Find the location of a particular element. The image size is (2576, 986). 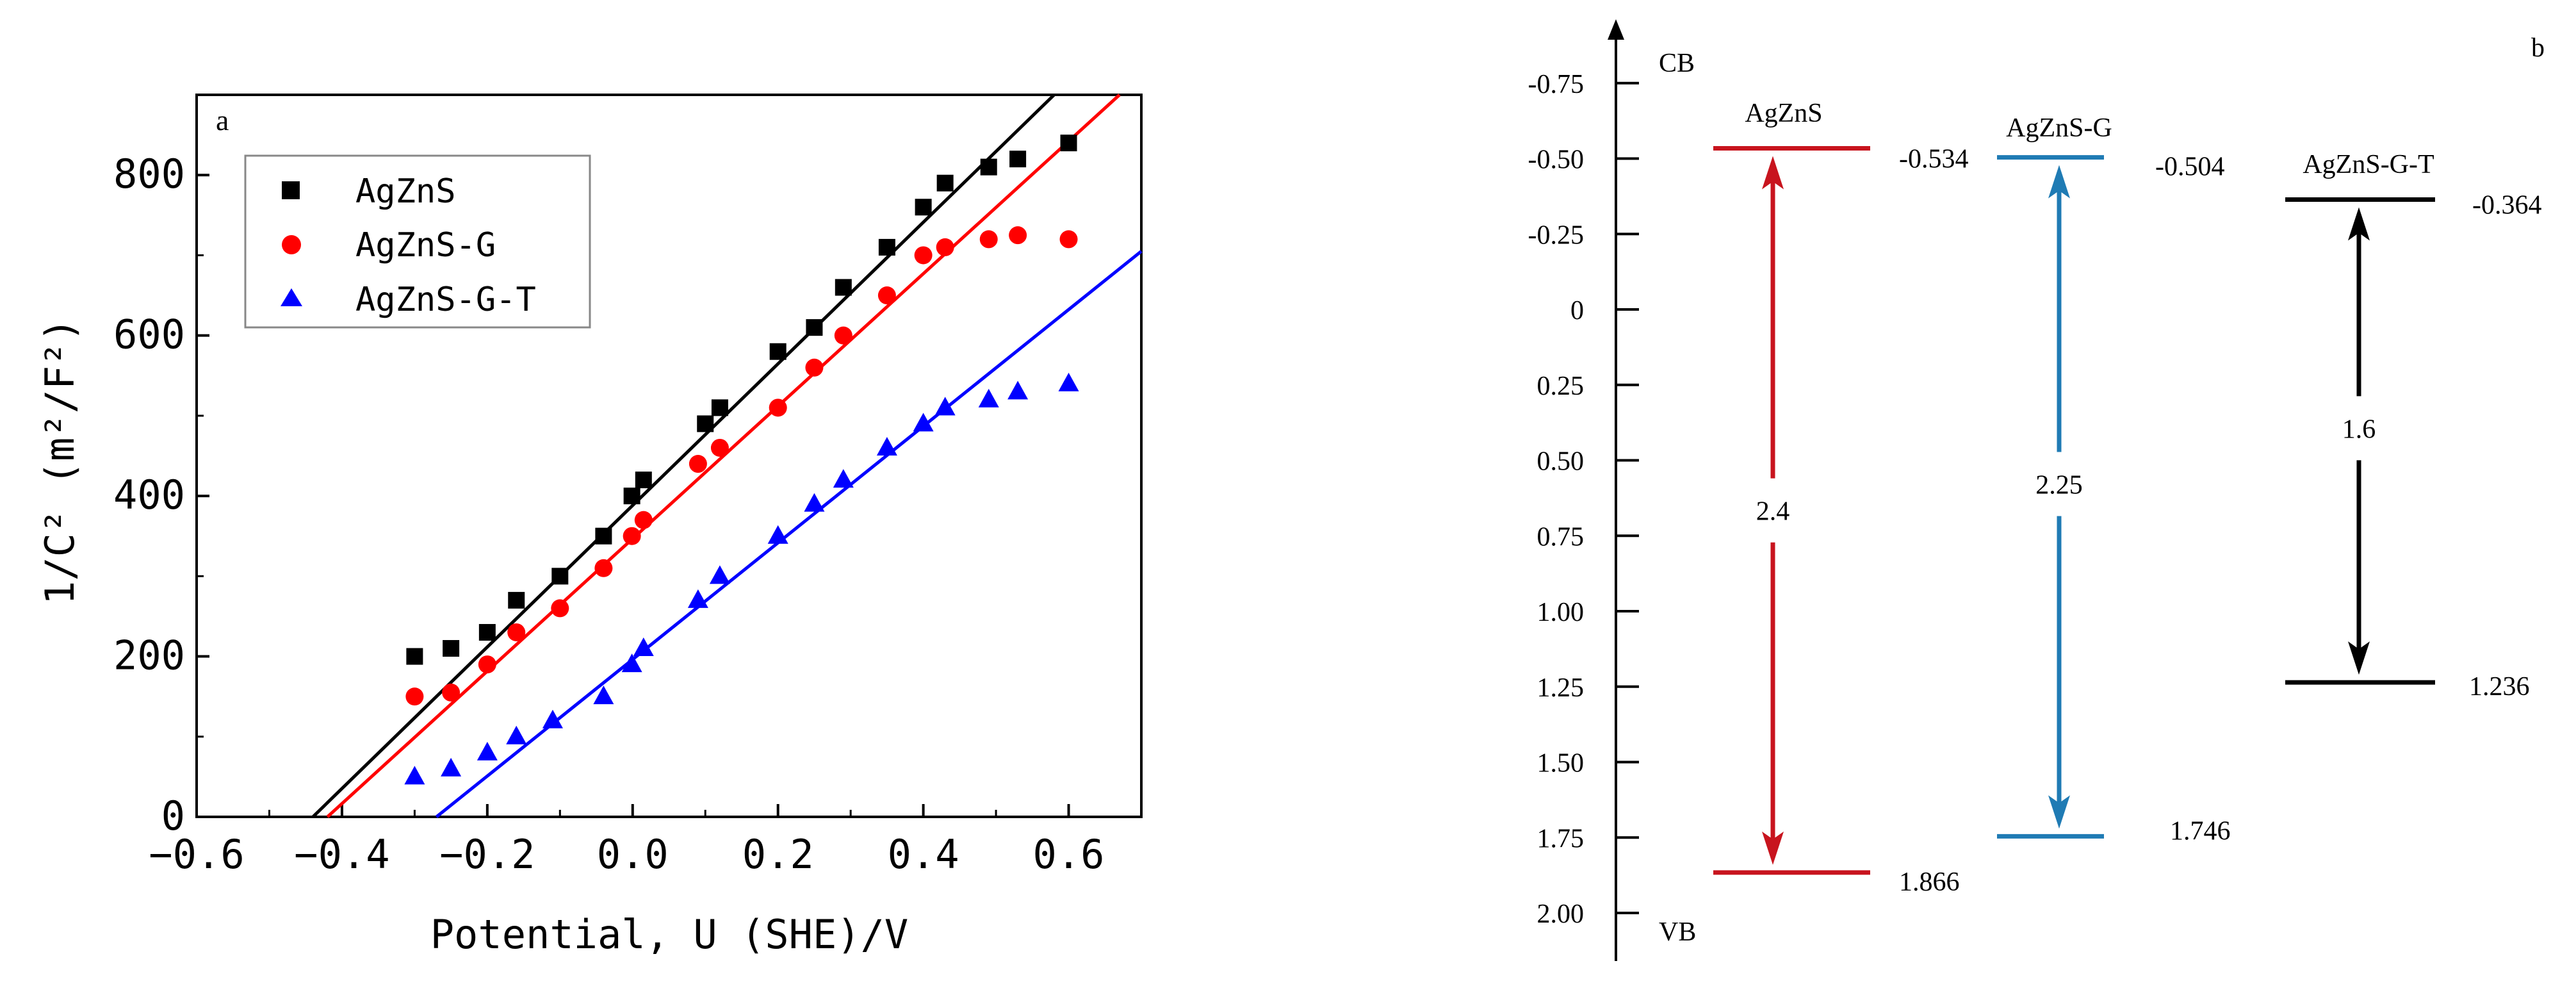

panel-a-legend: AgZnS AgZnS-G AgZnS-G-T is located at coordinates (417, 241).